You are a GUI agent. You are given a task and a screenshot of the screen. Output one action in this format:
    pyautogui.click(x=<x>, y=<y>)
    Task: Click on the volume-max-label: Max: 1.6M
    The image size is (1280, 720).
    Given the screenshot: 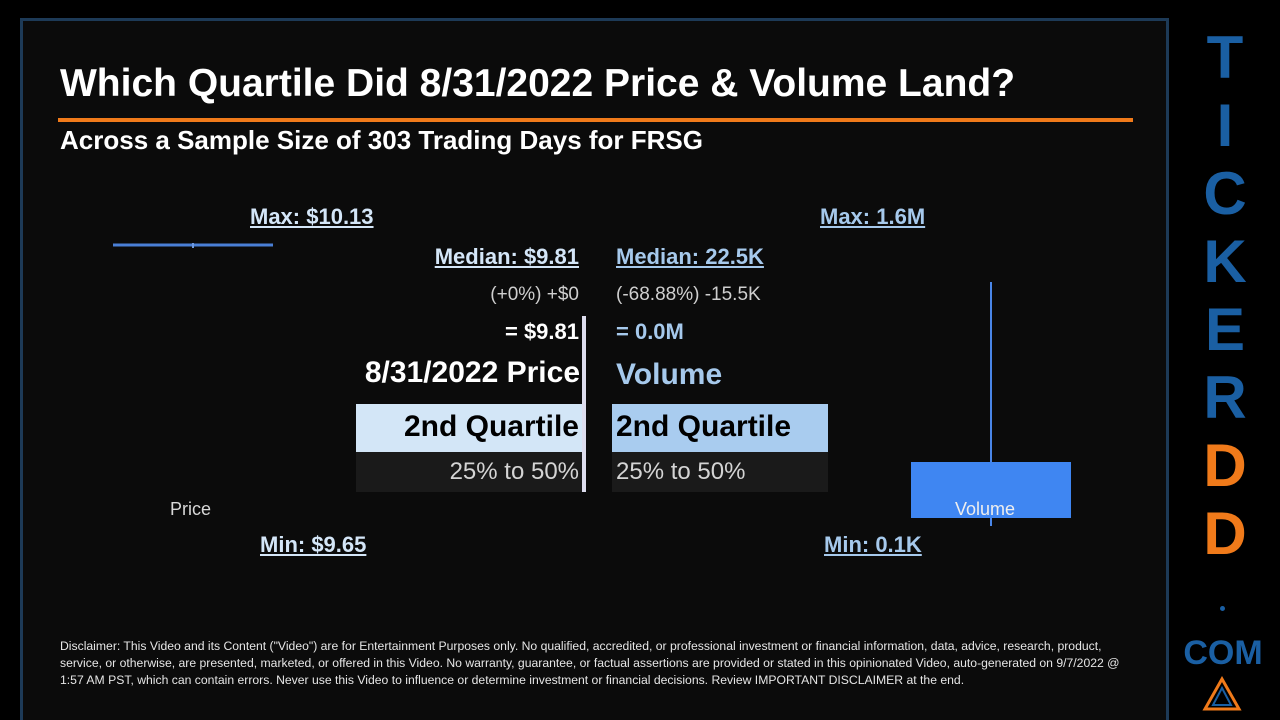 What is the action you would take?
    pyautogui.click(x=873, y=216)
    